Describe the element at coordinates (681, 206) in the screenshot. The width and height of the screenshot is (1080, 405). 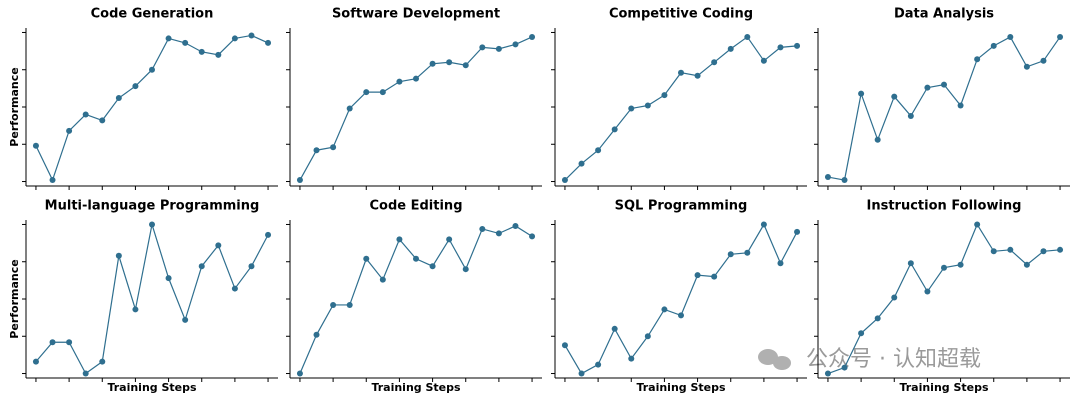
I see `panel-title: SQL Programming` at that location.